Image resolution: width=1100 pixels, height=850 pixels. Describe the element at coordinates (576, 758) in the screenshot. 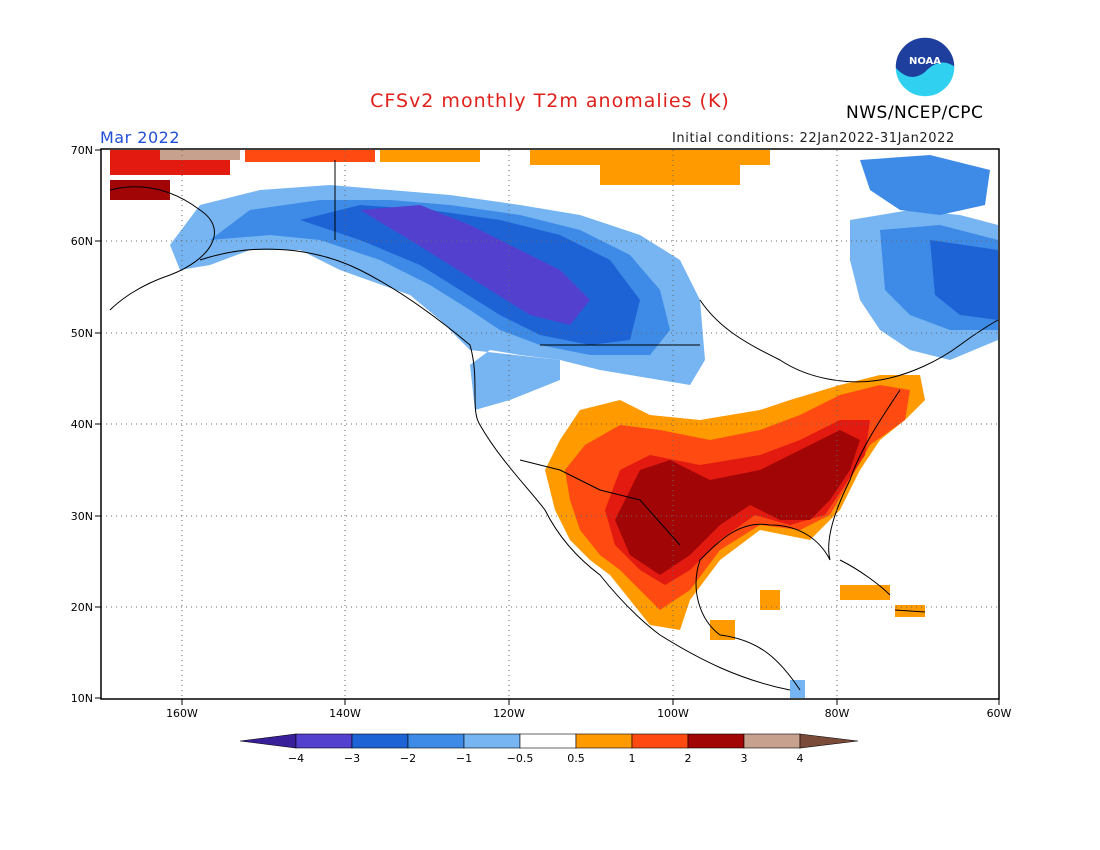

I see `colorbar-label: 0.5` at that location.